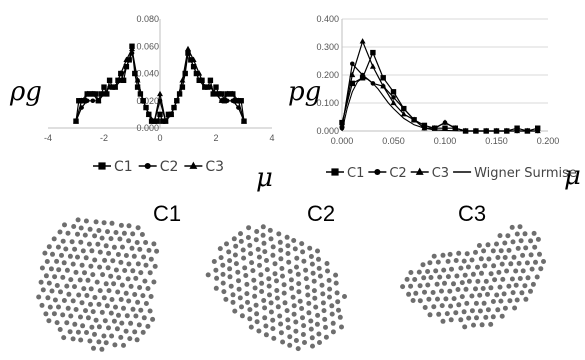 The height and width of the screenshot is (360, 585). Describe the element at coordinates (327, 103) in the screenshot. I see `y-tick-label: 0.100` at that location.